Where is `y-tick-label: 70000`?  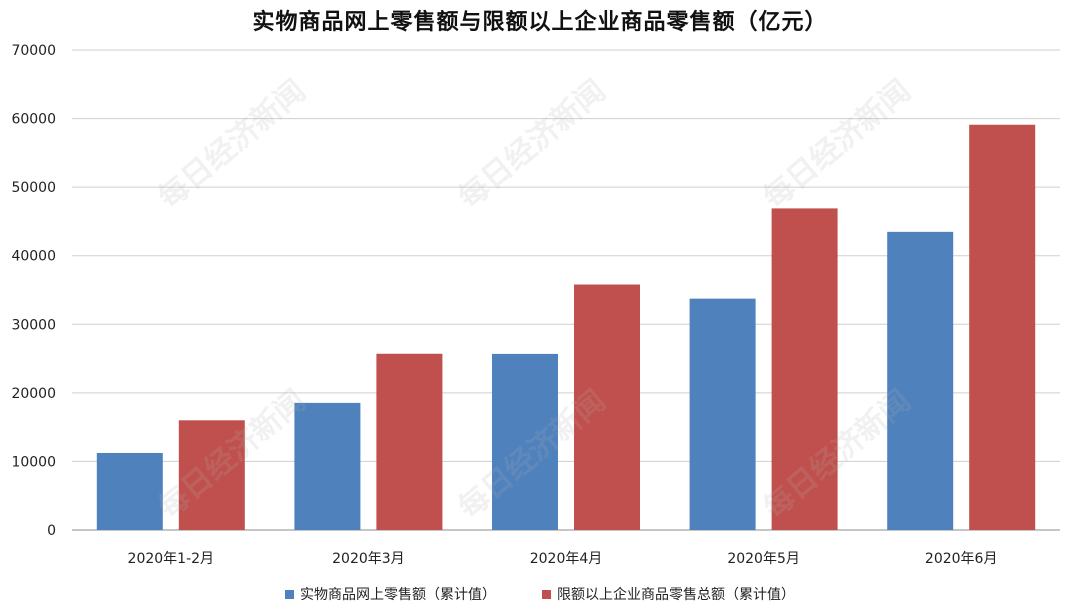 y-tick-label: 70000 is located at coordinates (33, 51).